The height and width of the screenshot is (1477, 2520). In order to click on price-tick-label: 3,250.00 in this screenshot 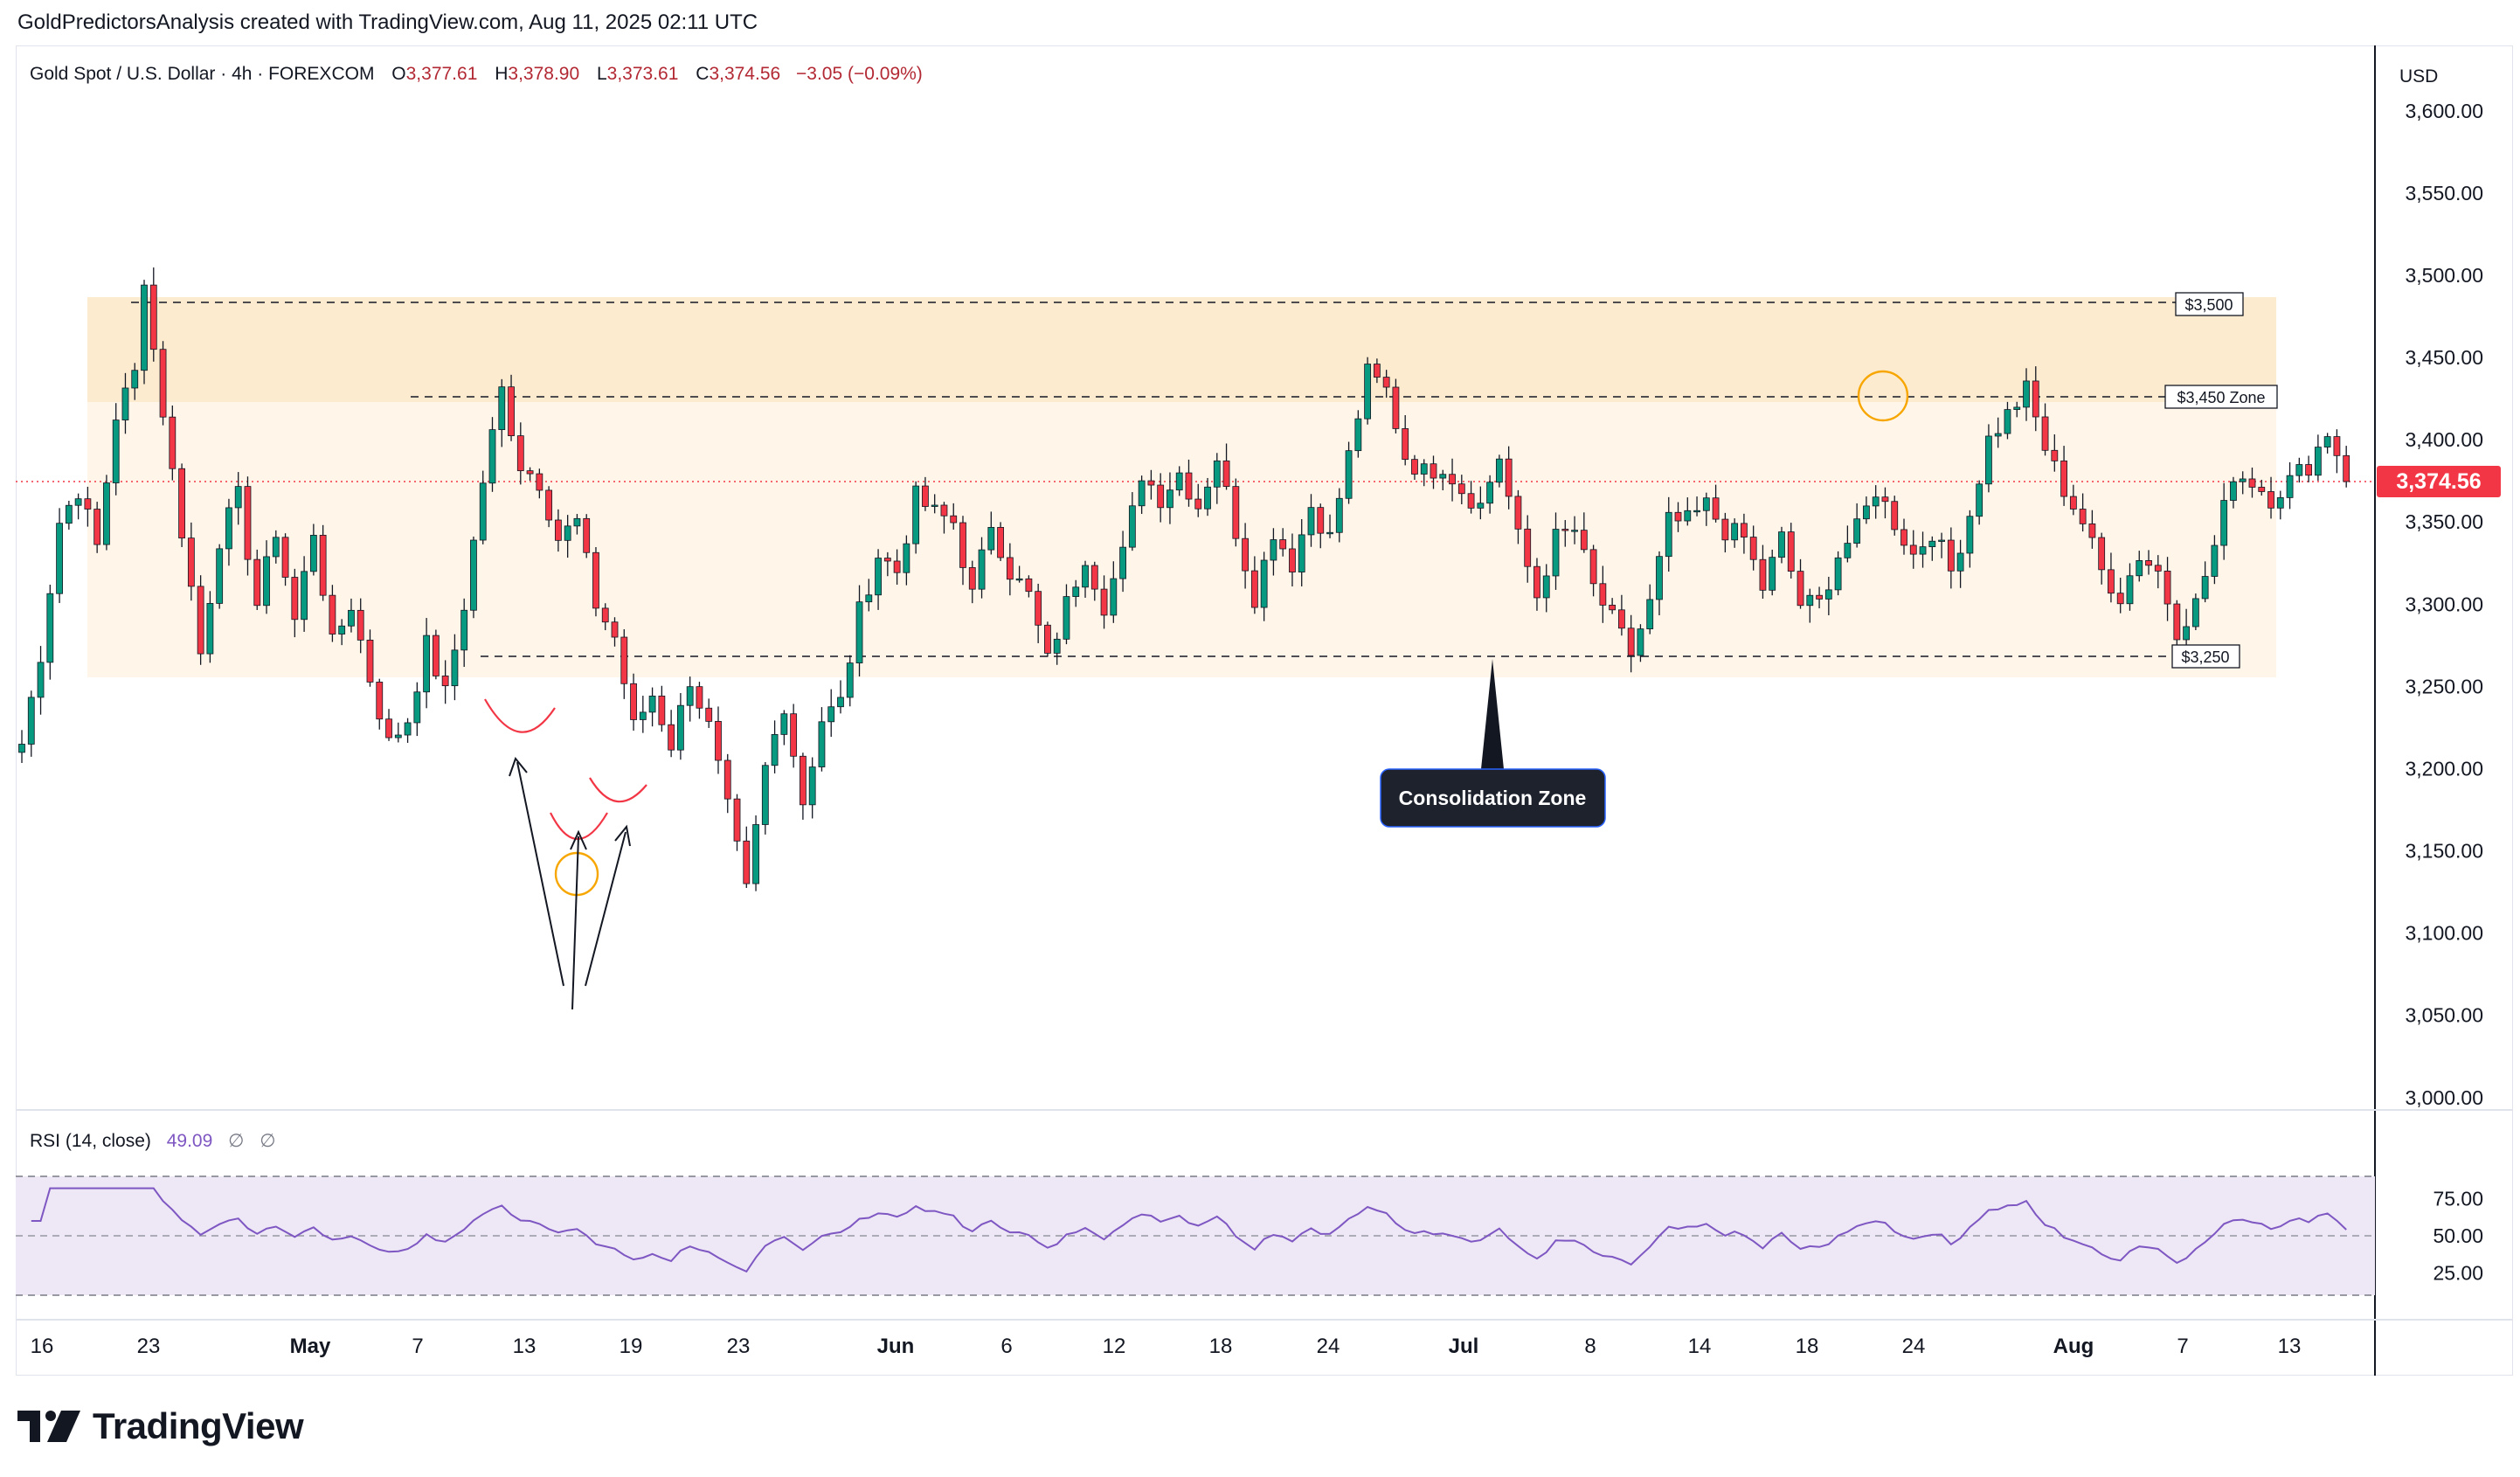, I will do `click(2444, 686)`.